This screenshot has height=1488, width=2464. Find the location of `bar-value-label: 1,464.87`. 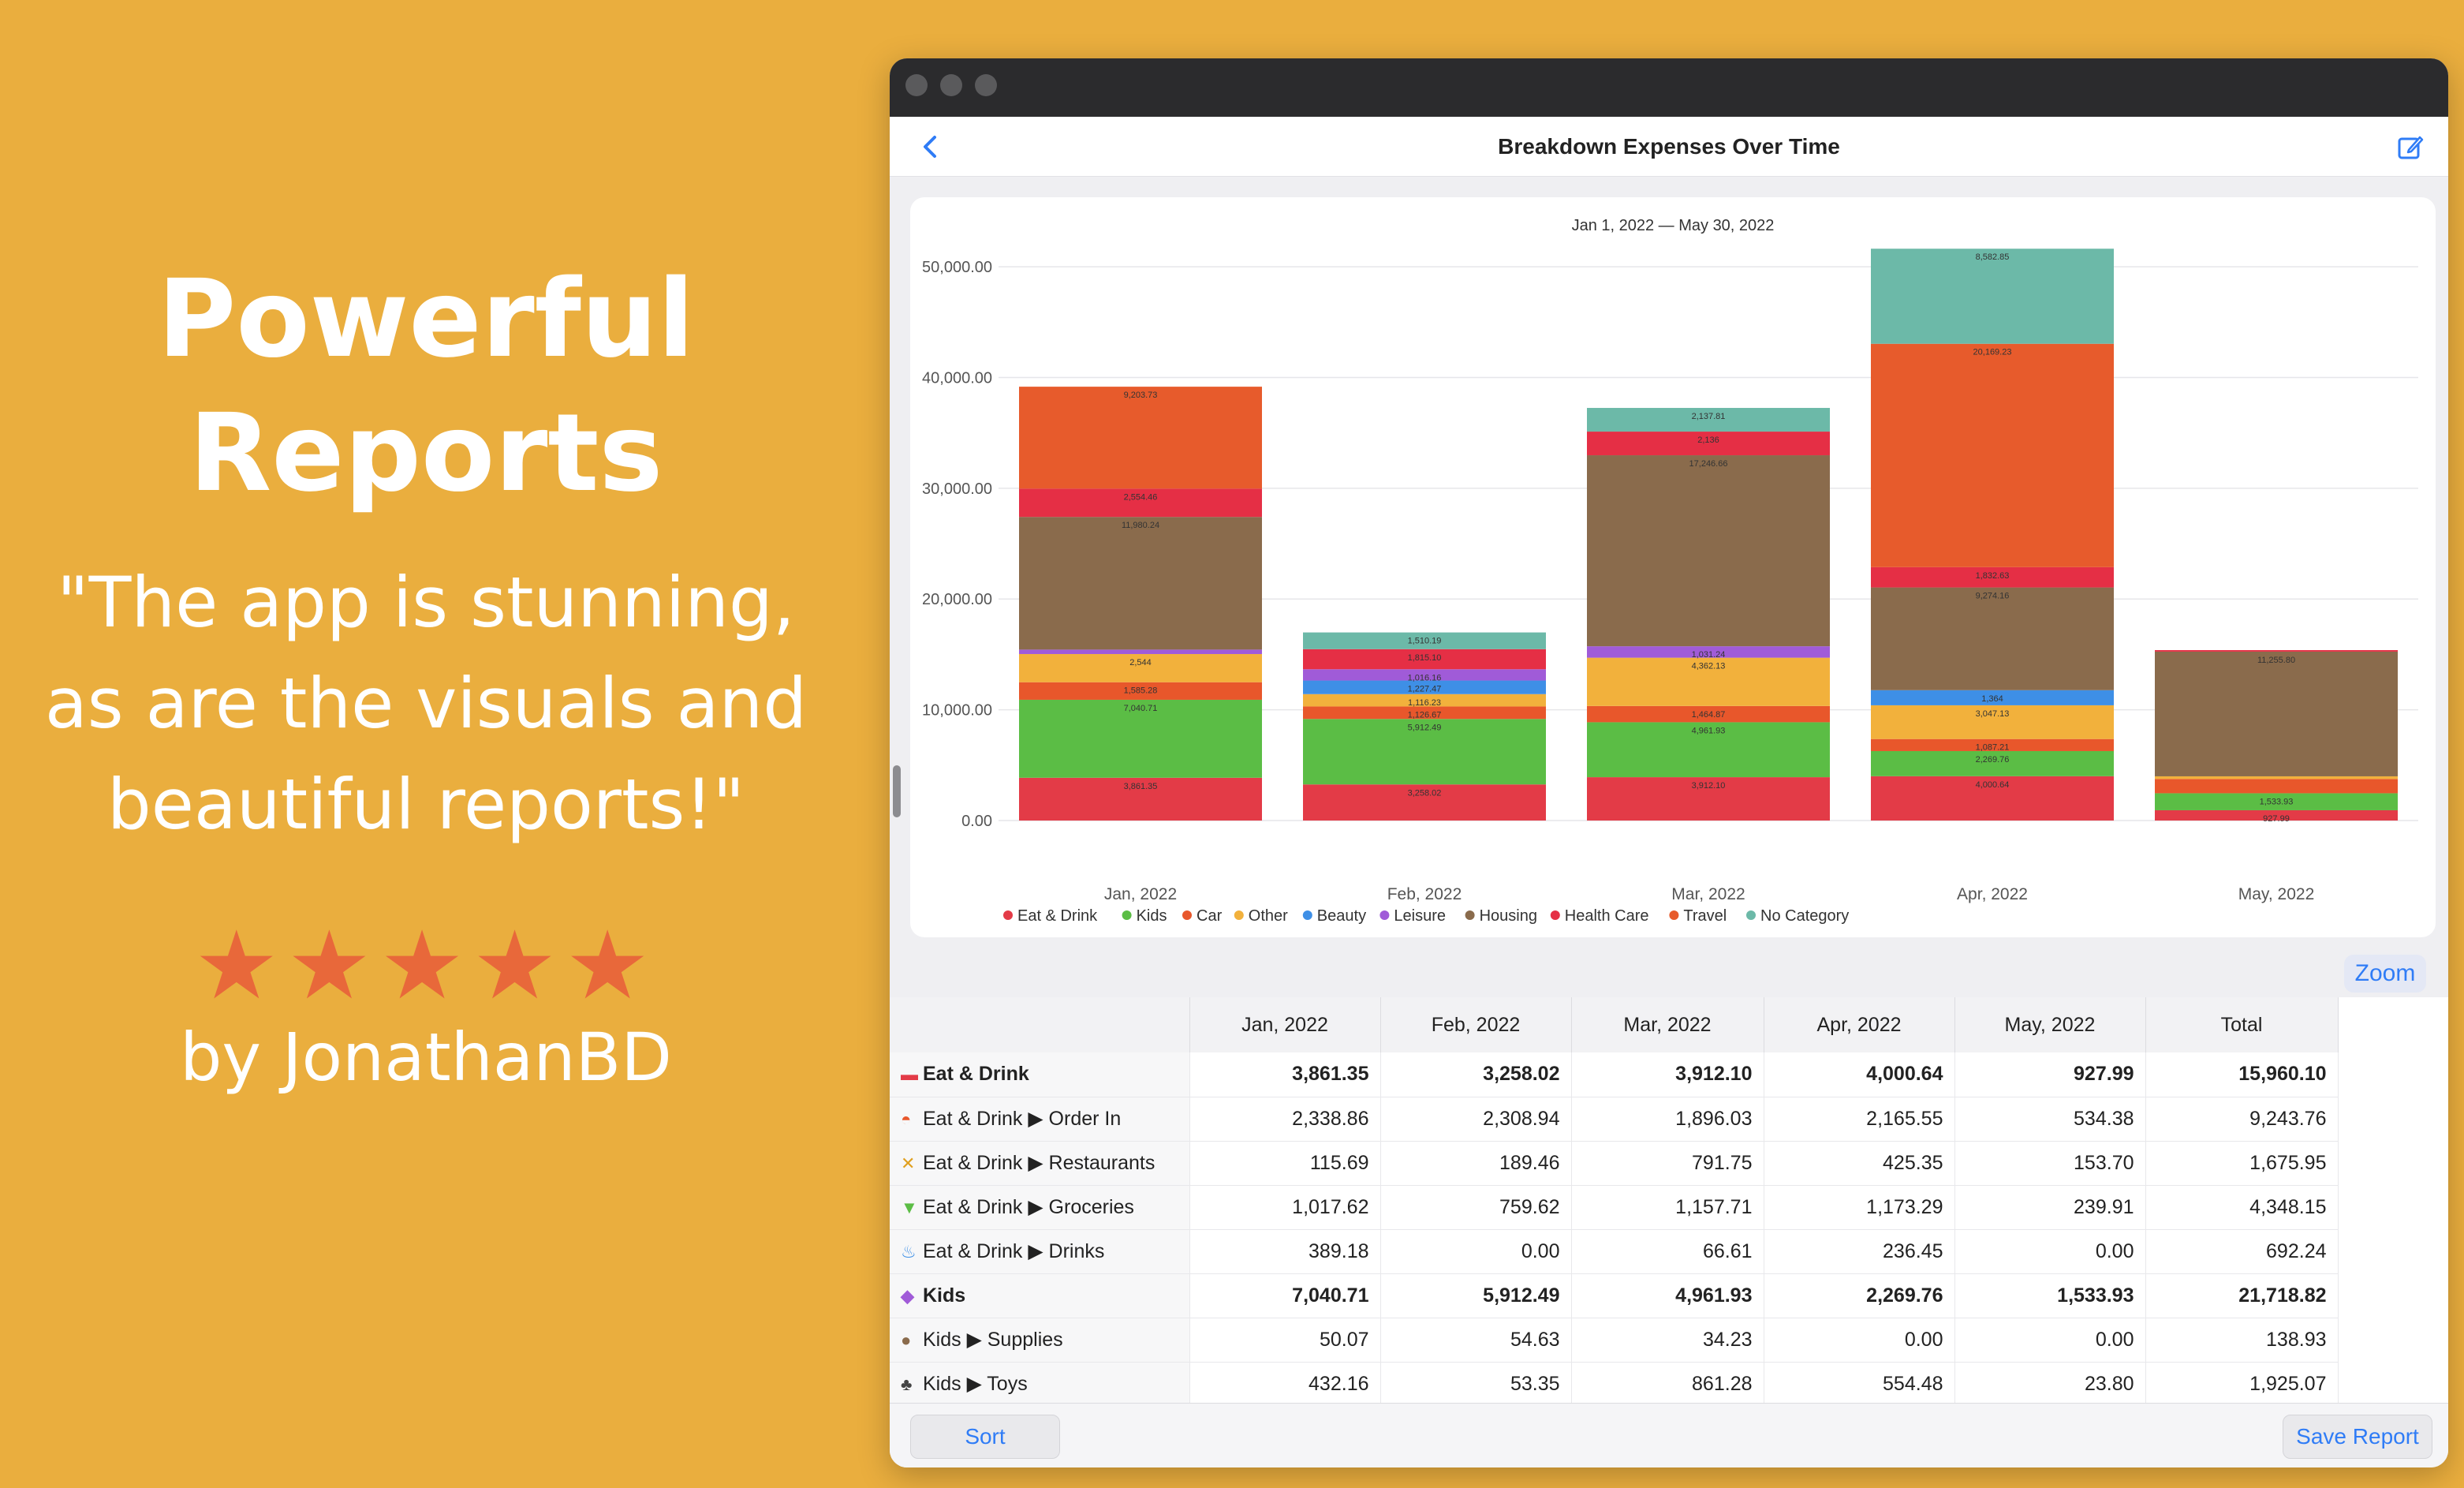

bar-value-label: 1,464.87 is located at coordinates (1709, 715).